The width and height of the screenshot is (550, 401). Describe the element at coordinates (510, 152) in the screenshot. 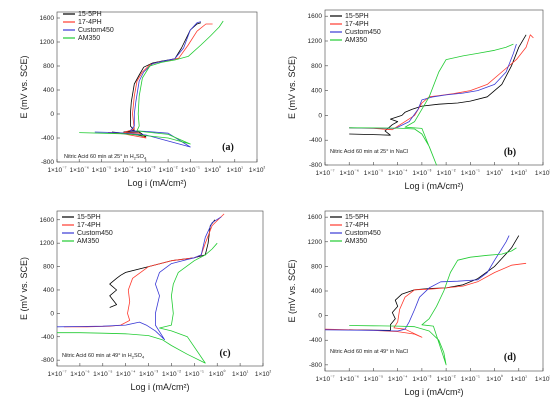

I see `panel-label: (b)` at that location.